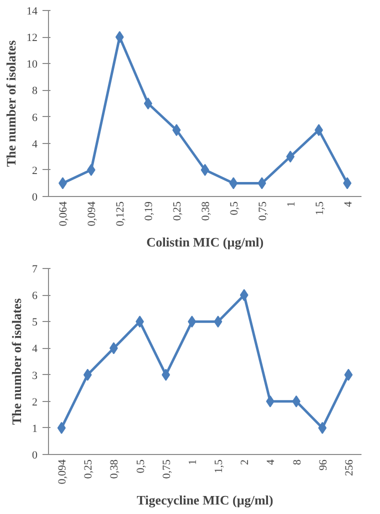  I want to click on x-tick-label: 96, so click(323, 464).